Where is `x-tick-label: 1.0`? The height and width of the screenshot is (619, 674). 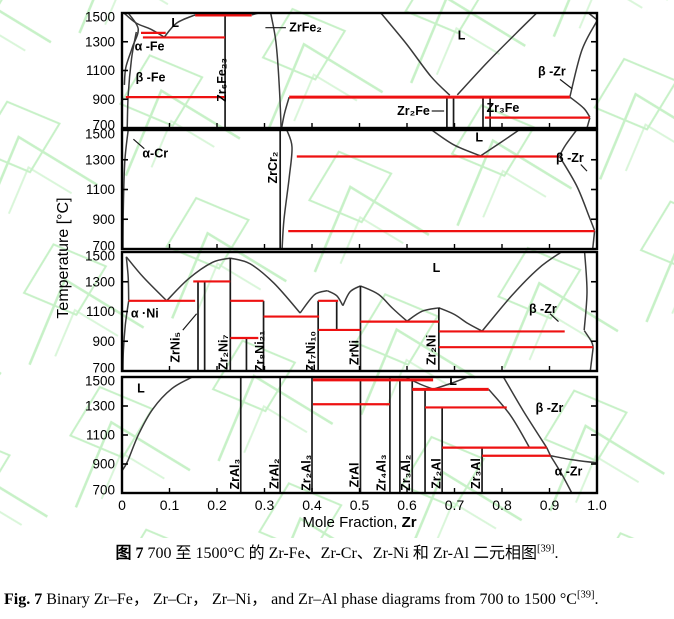
x-tick-label: 1.0 is located at coordinates (597, 505).